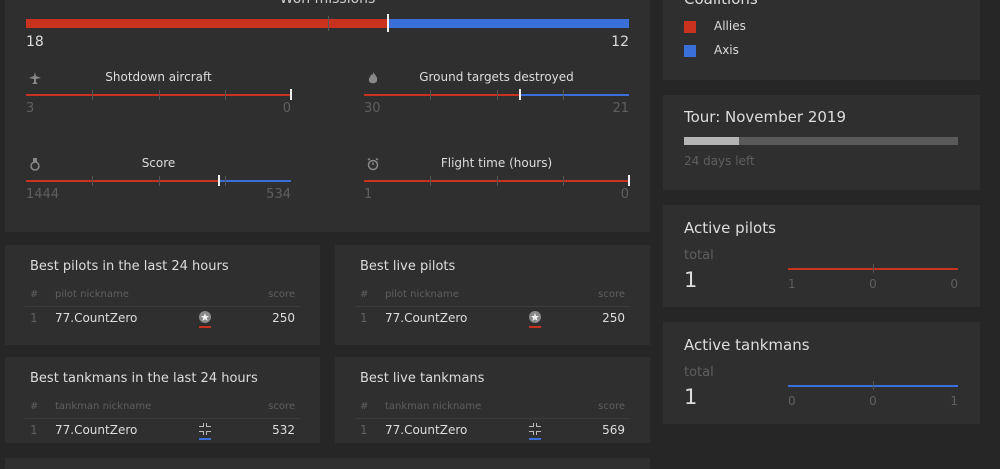  I want to click on tour-progress-track, so click(821, 141).